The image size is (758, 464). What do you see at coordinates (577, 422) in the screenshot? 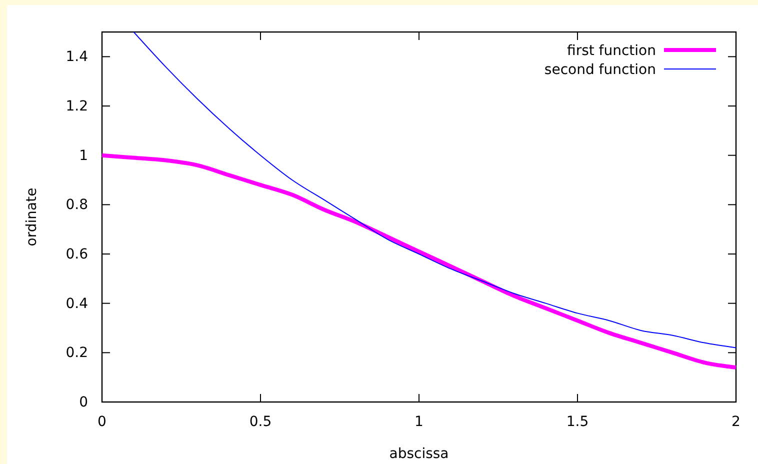
I see `x-tick-label: 1.5` at bounding box center [577, 422].